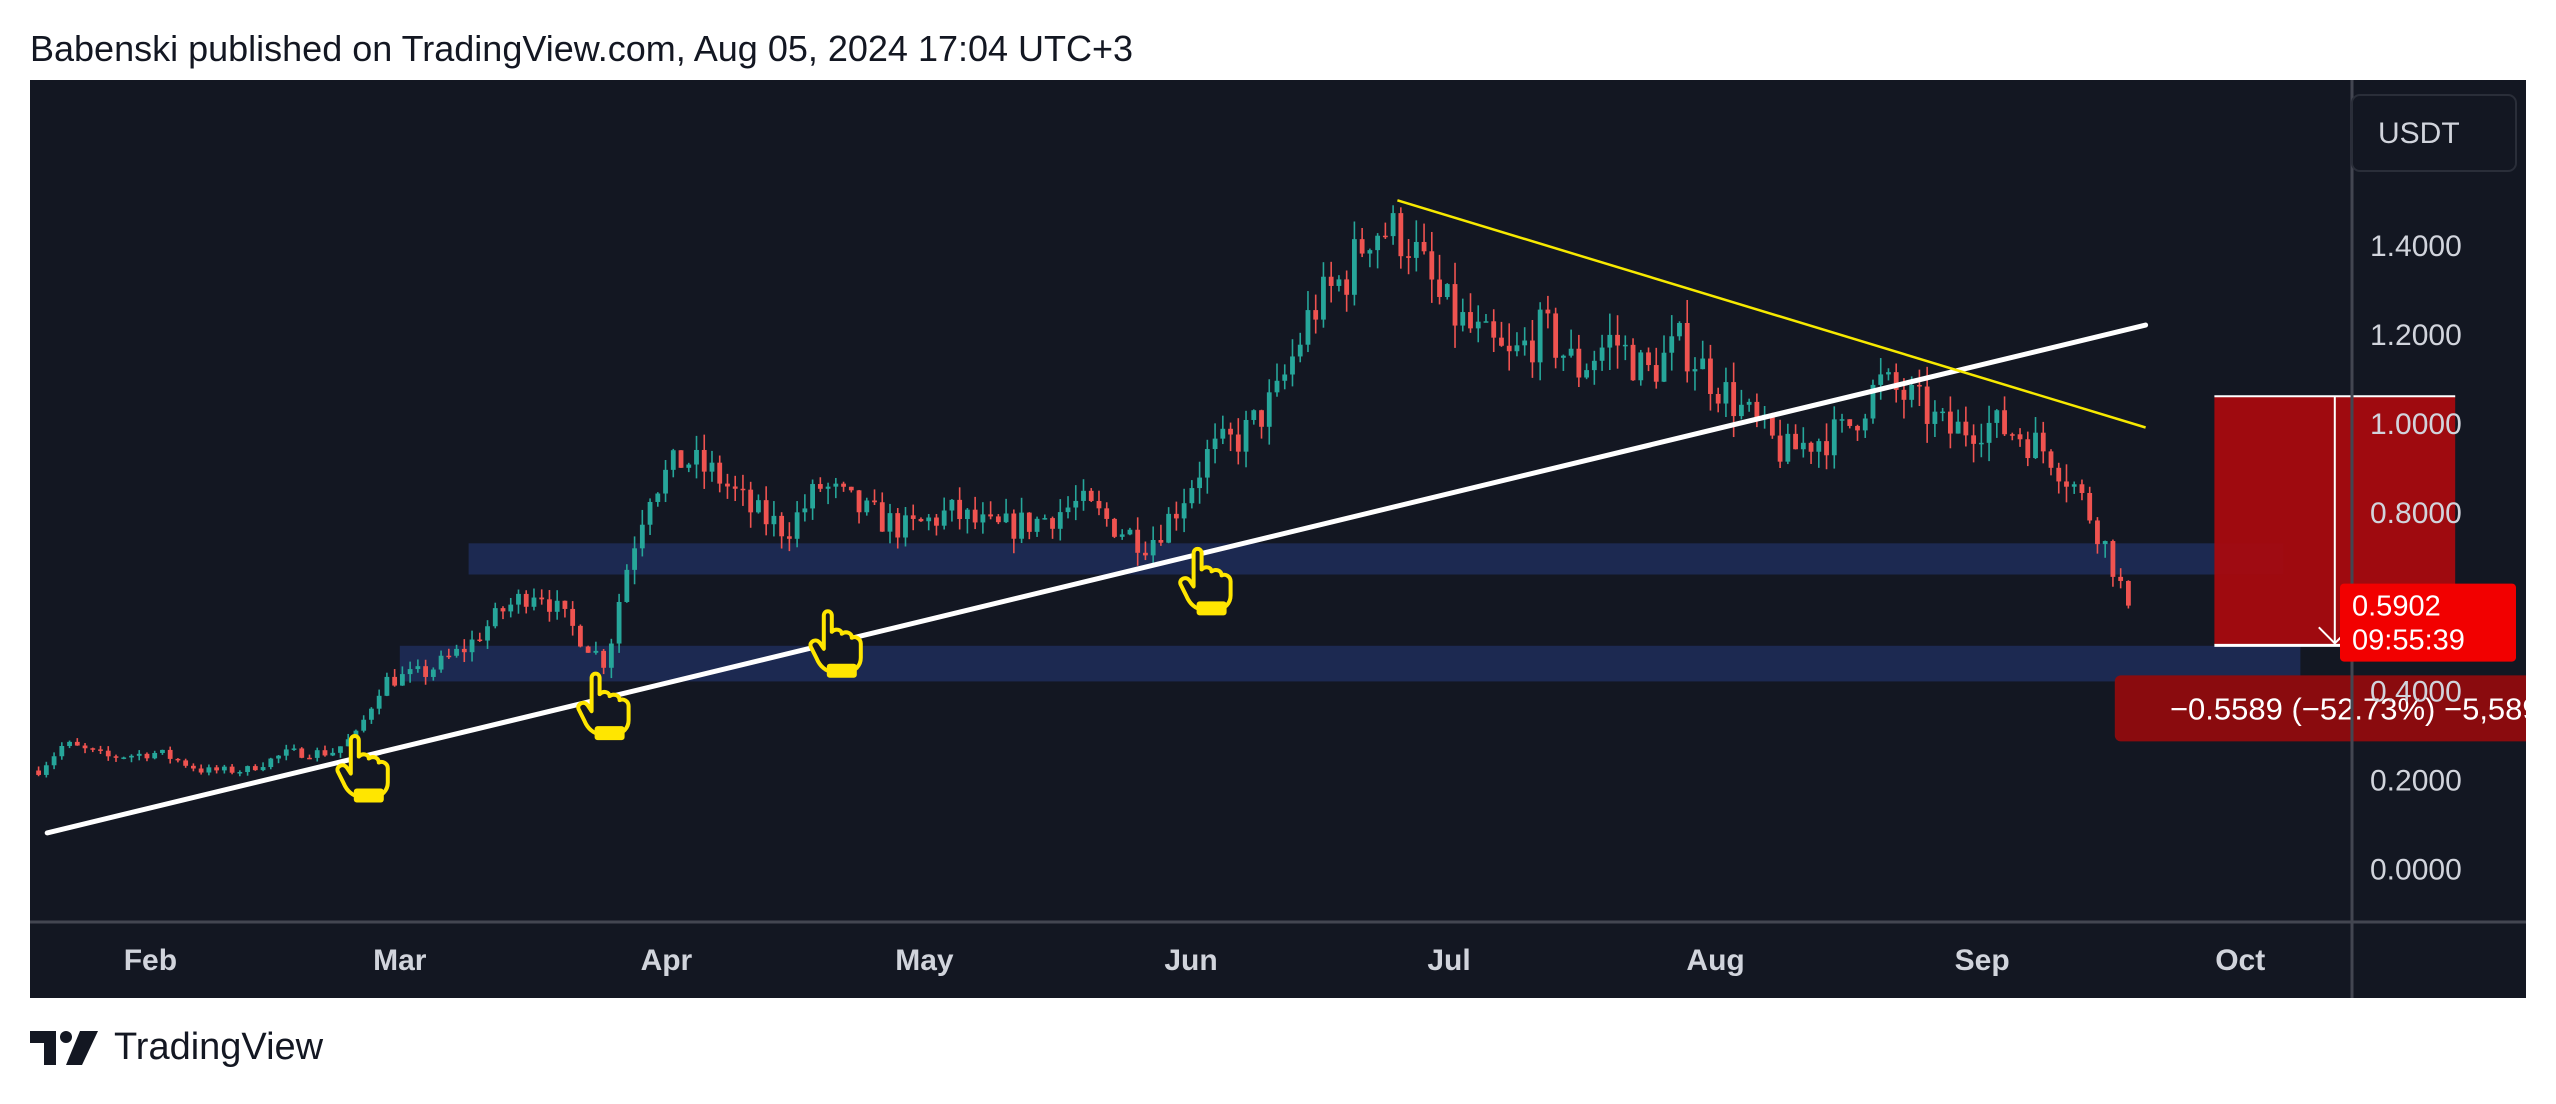 Image resolution: width=2556 pixels, height=1104 pixels. I want to click on time-tick-8: Oct, so click(2240, 960).